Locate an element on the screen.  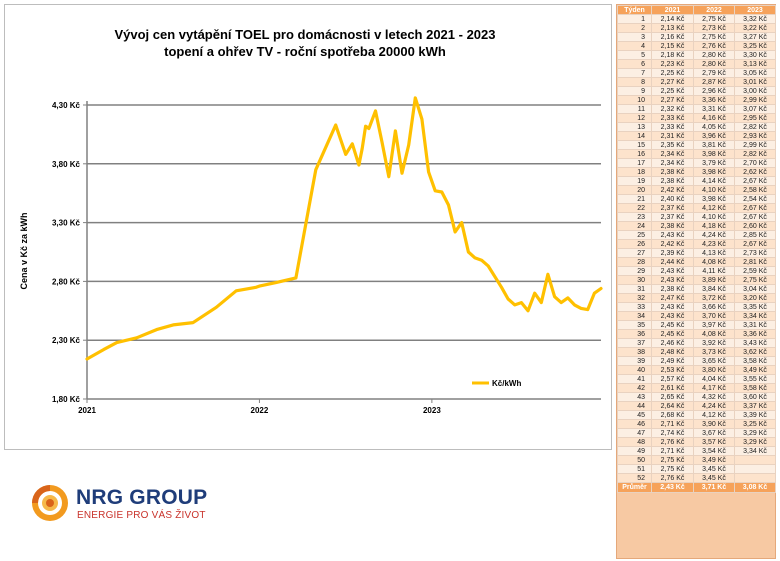
price-cell: 2,25 Kč is located at coordinates (672, 73).